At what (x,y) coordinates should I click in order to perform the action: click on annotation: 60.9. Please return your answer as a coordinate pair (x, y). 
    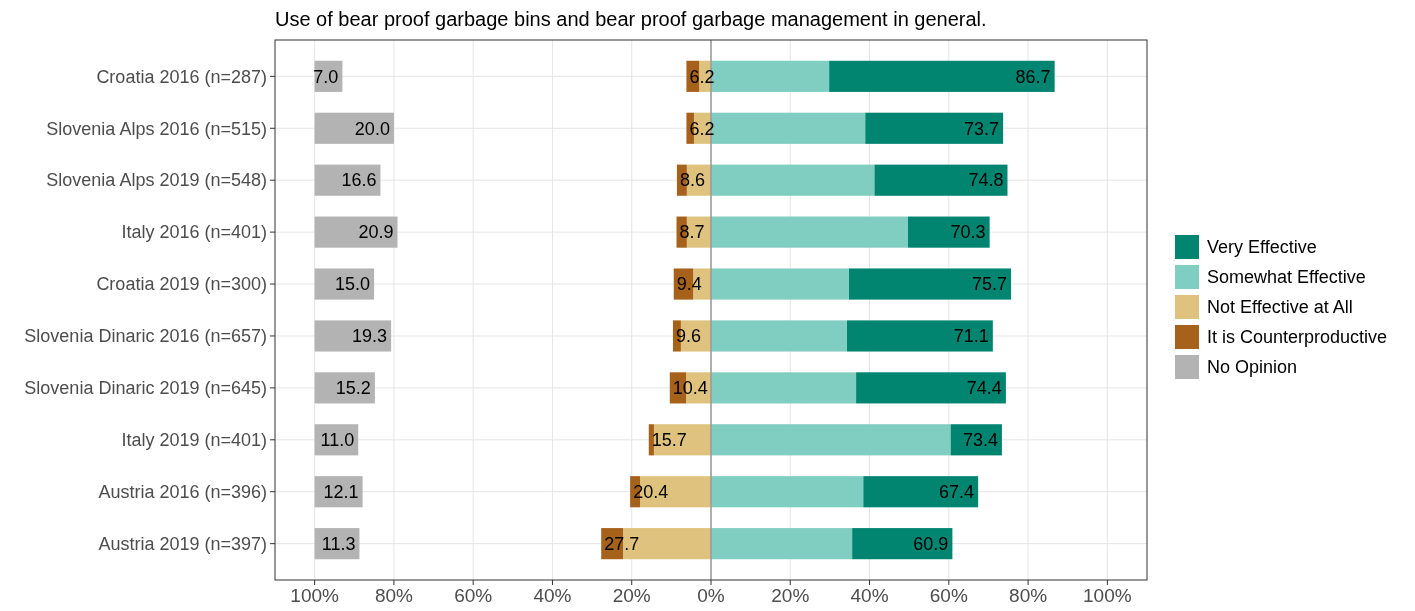
    Looking at the image, I should click on (931, 543).